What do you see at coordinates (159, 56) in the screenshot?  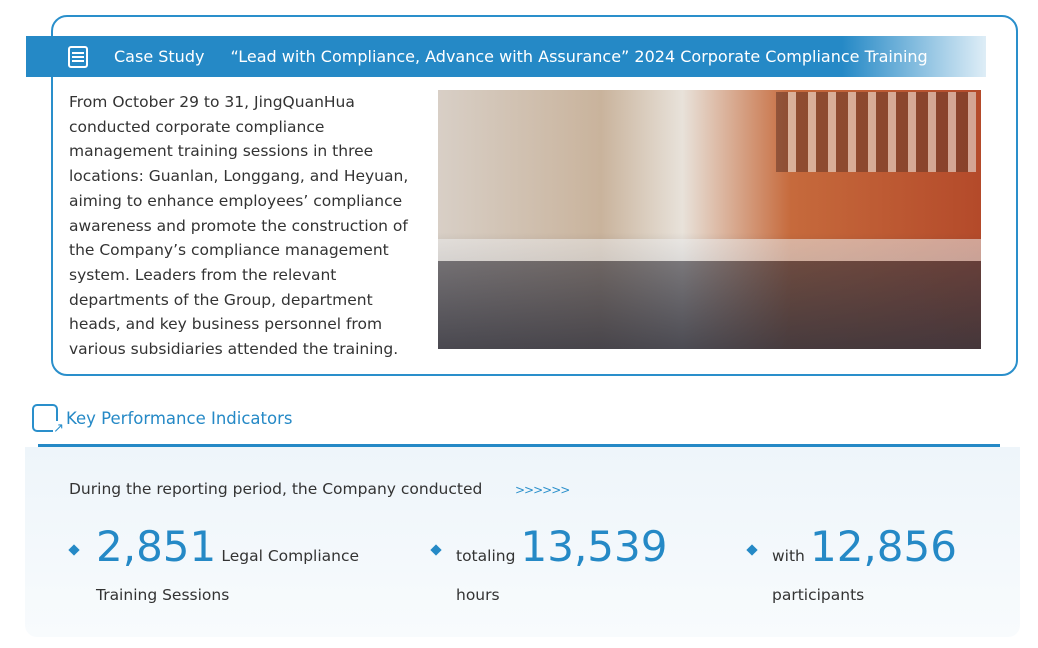 I see `case-study-label: Case Study` at bounding box center [159, 56].